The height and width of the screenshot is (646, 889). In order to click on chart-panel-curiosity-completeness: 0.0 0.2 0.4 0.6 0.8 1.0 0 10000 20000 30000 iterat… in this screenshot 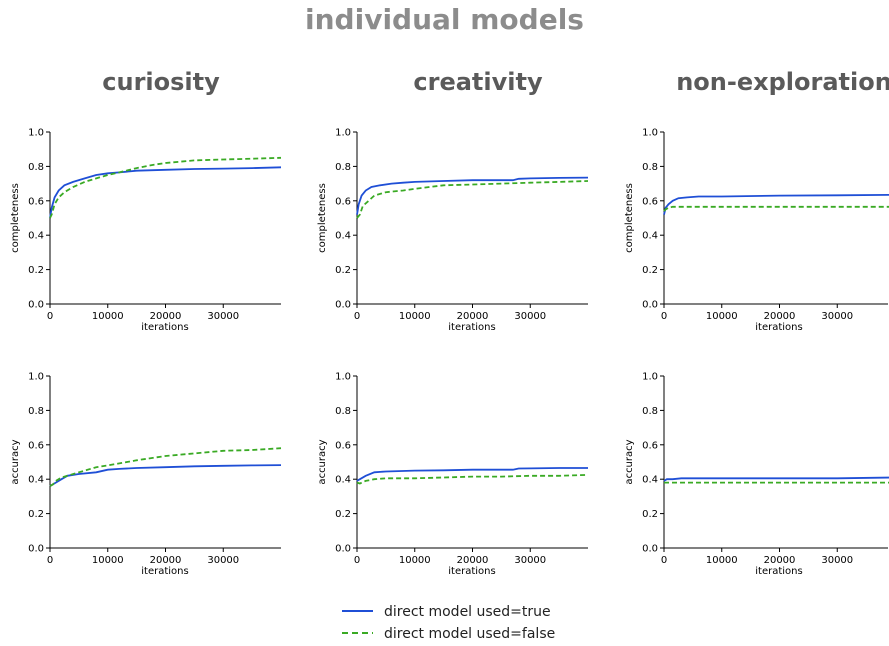, I will do `click(146, 230)`.